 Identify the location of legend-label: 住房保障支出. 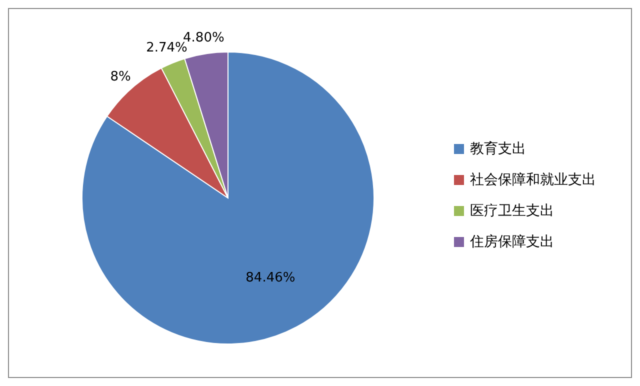
(511, 242).